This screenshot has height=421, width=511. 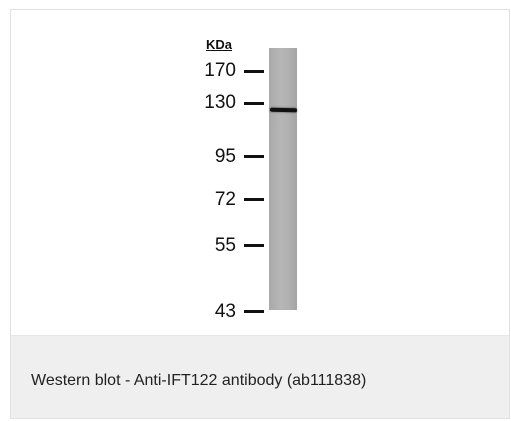 I want to click on marker-label-130: 130, so click(x=220, y=102).